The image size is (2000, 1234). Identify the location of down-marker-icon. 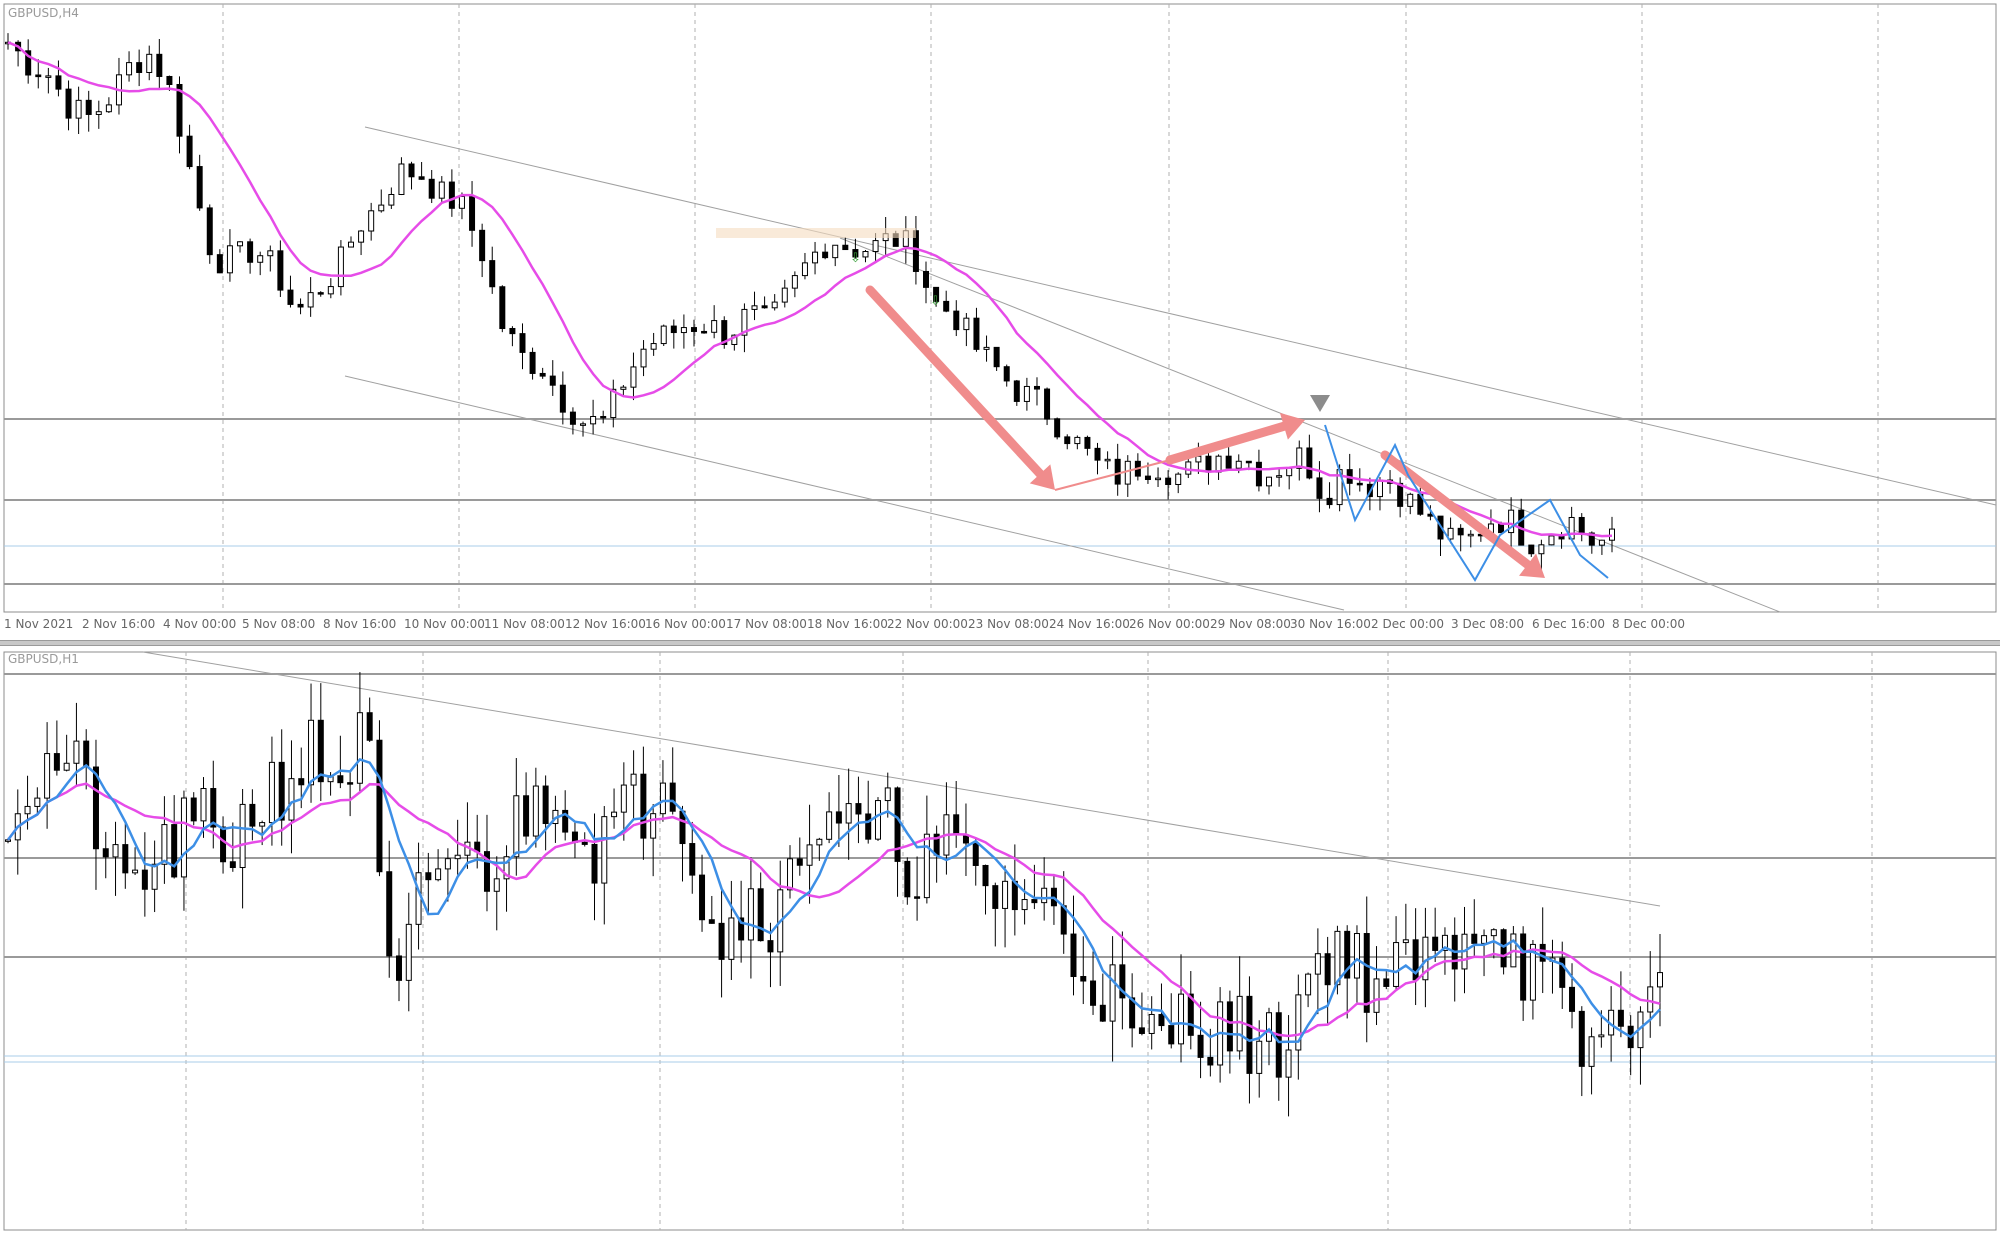
(1320, 403).